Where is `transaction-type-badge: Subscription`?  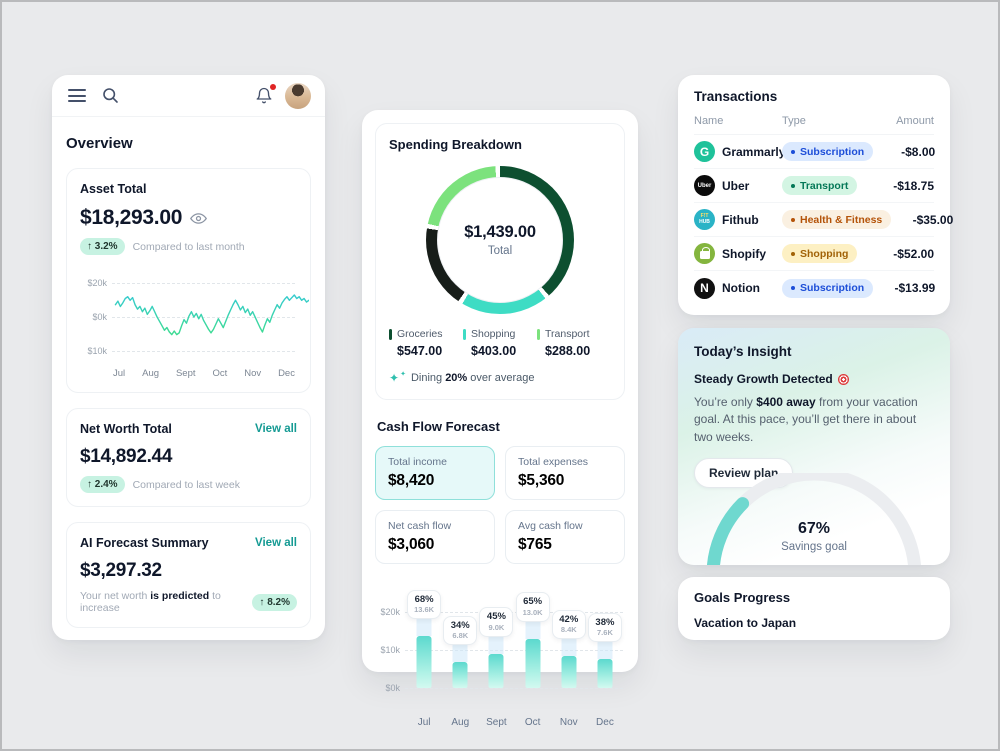
transaction-type-badge: Subscription is located at coordinates (828, 151).